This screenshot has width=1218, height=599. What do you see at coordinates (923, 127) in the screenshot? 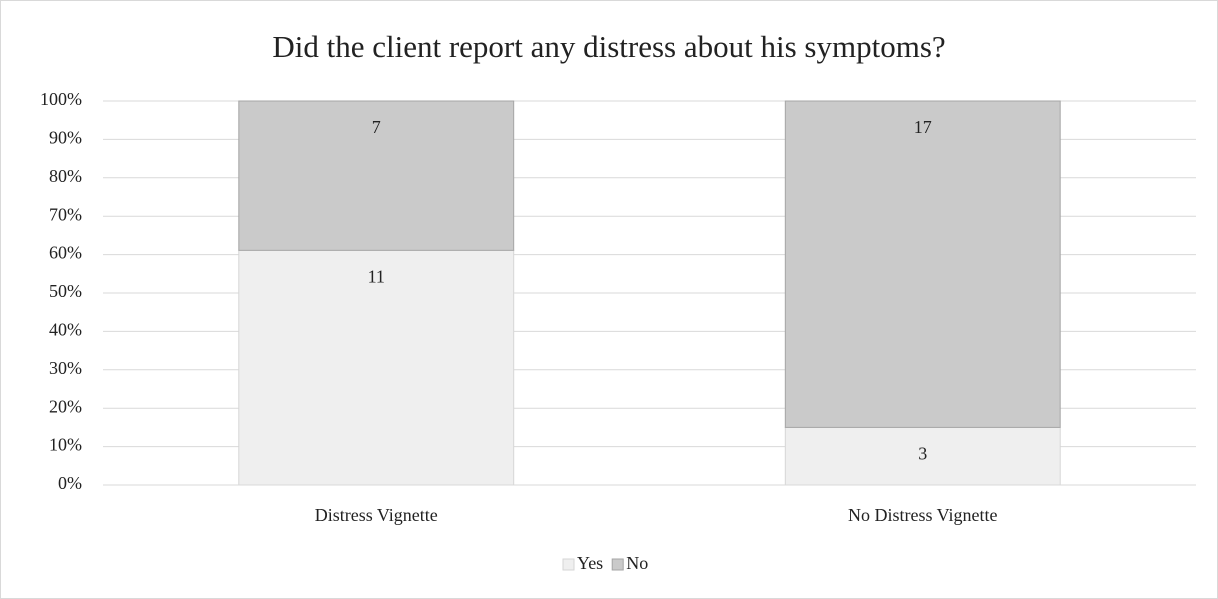
I see `data-label: 17` at bounding box center [923, 127].